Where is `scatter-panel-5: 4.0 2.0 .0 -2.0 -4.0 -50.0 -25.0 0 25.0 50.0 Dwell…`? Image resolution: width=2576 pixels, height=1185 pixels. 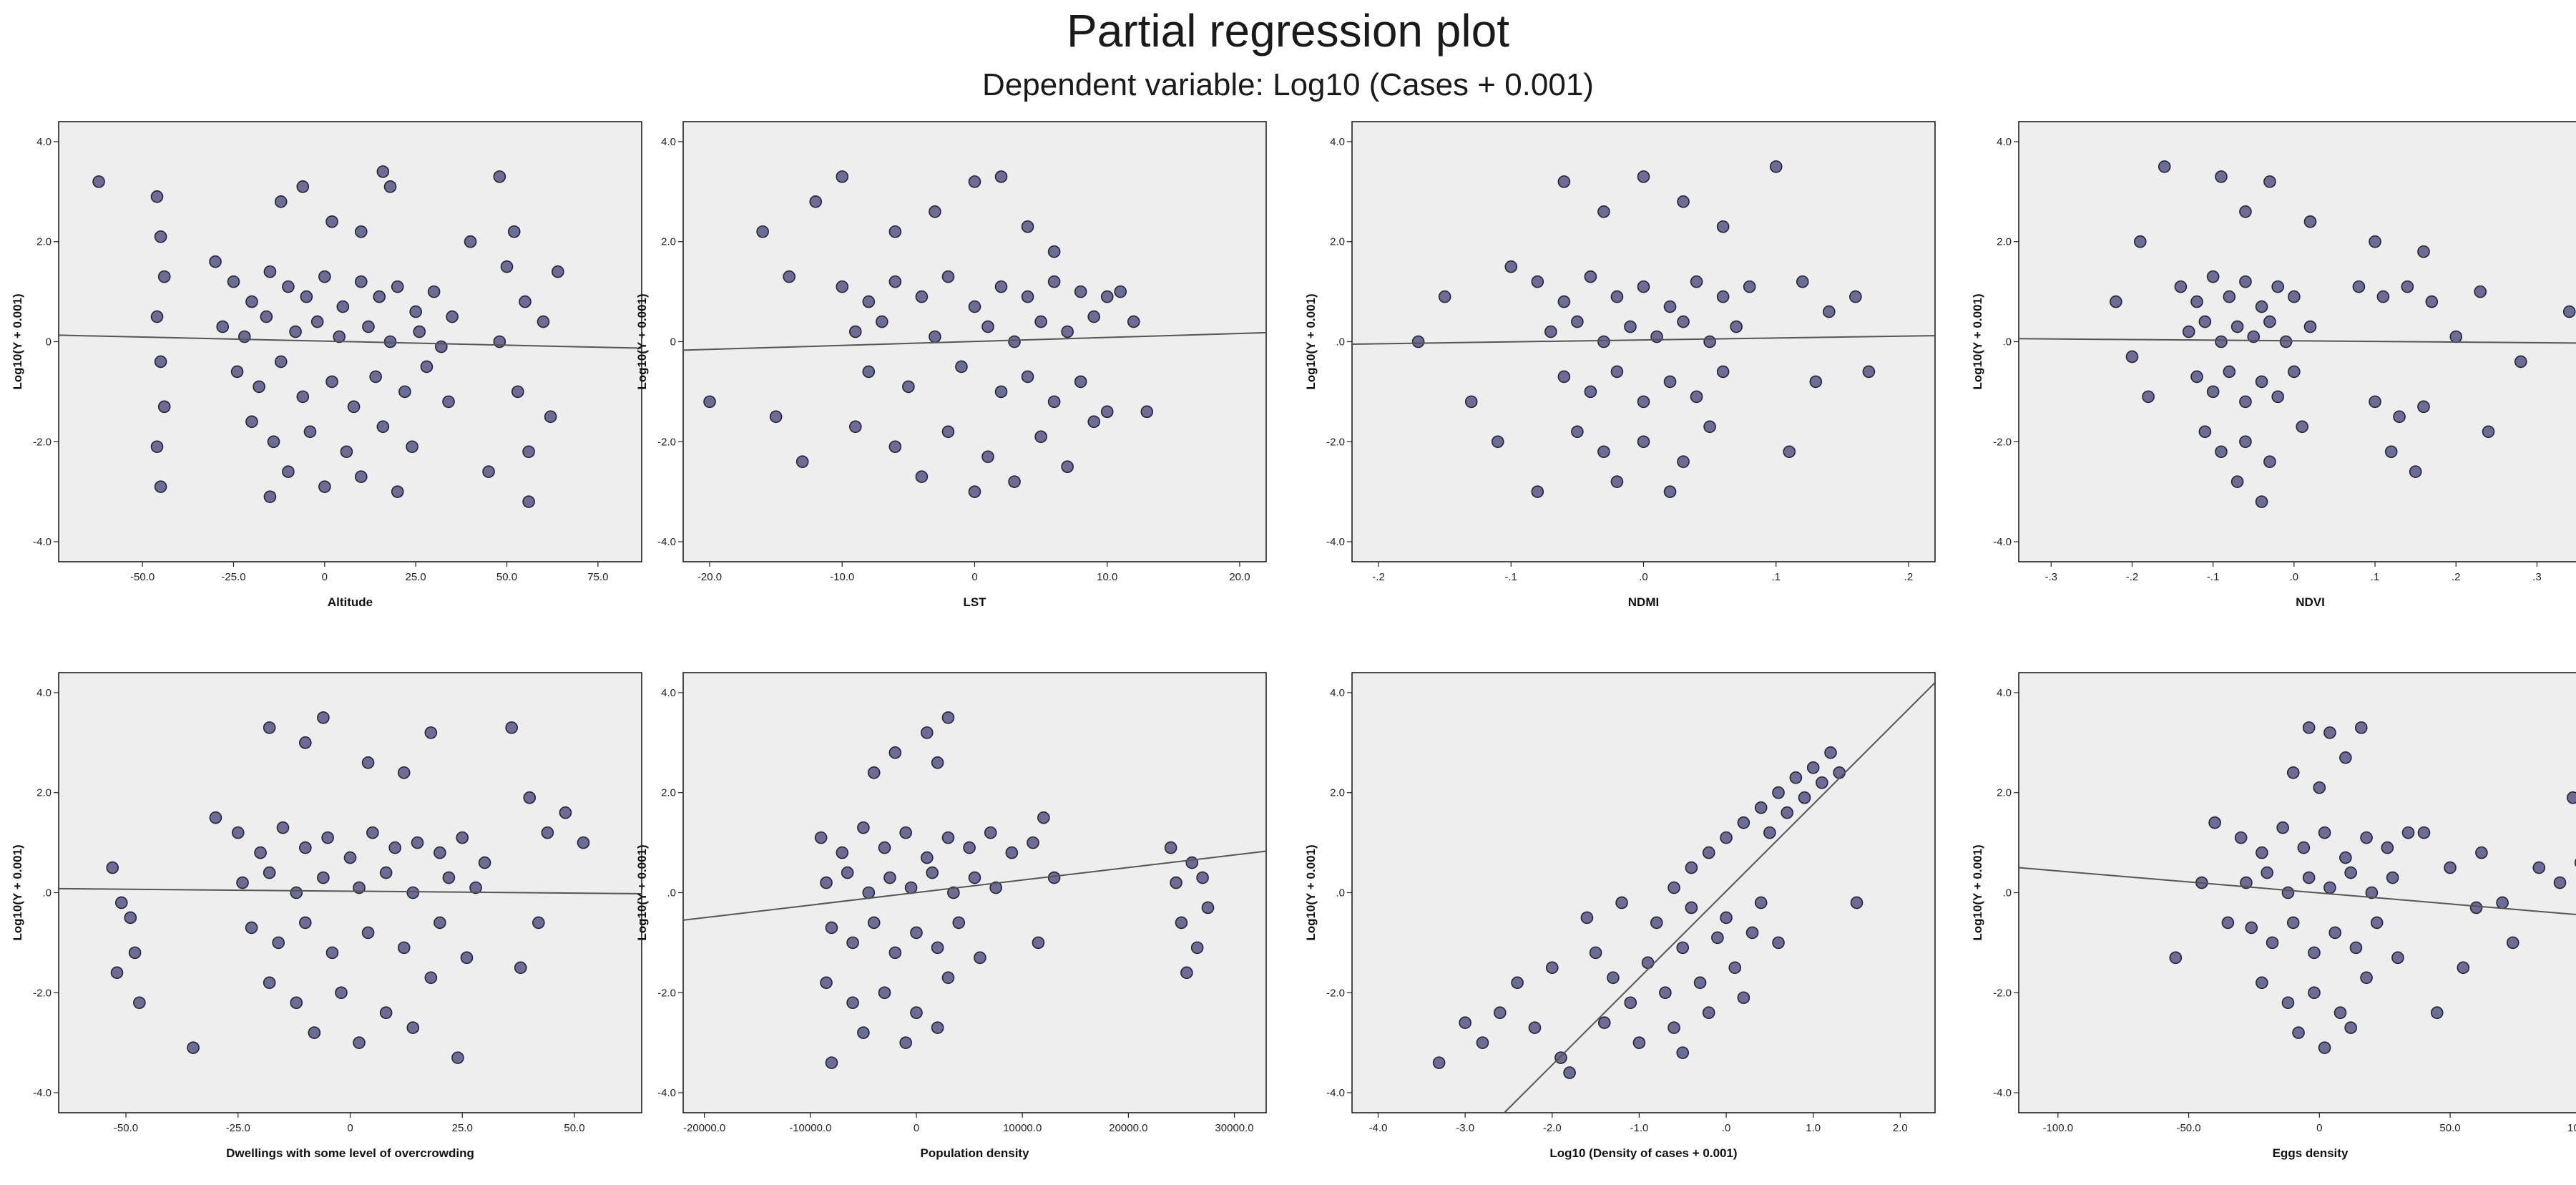 scatter-panel-5: 4.0 2.0 .0 -2.0 -4.0 -50.0 -25.0 0 25.0 50.0 Dwell… is located at coordinates (326, 916).